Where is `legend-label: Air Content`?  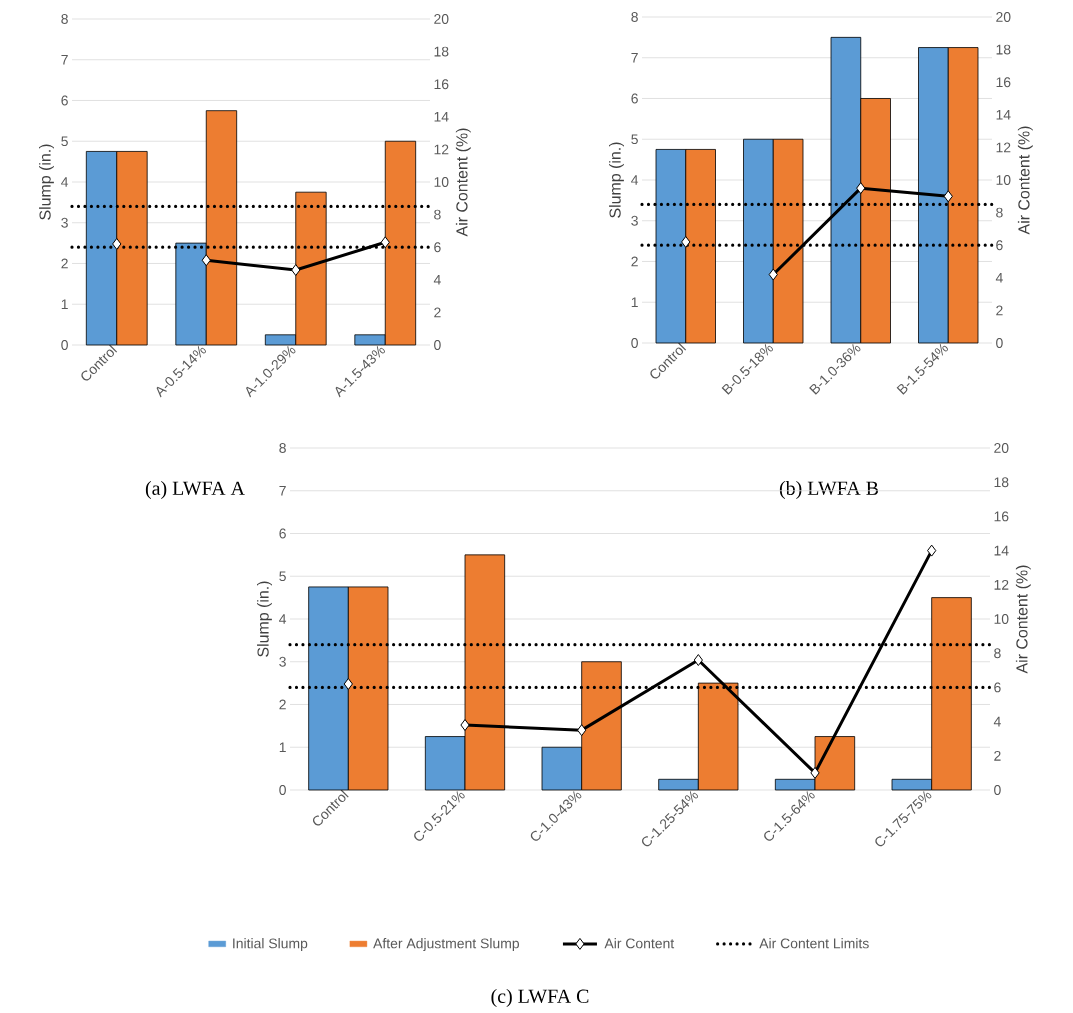
legend-label: Air Content is located at coordinates (639, 943).